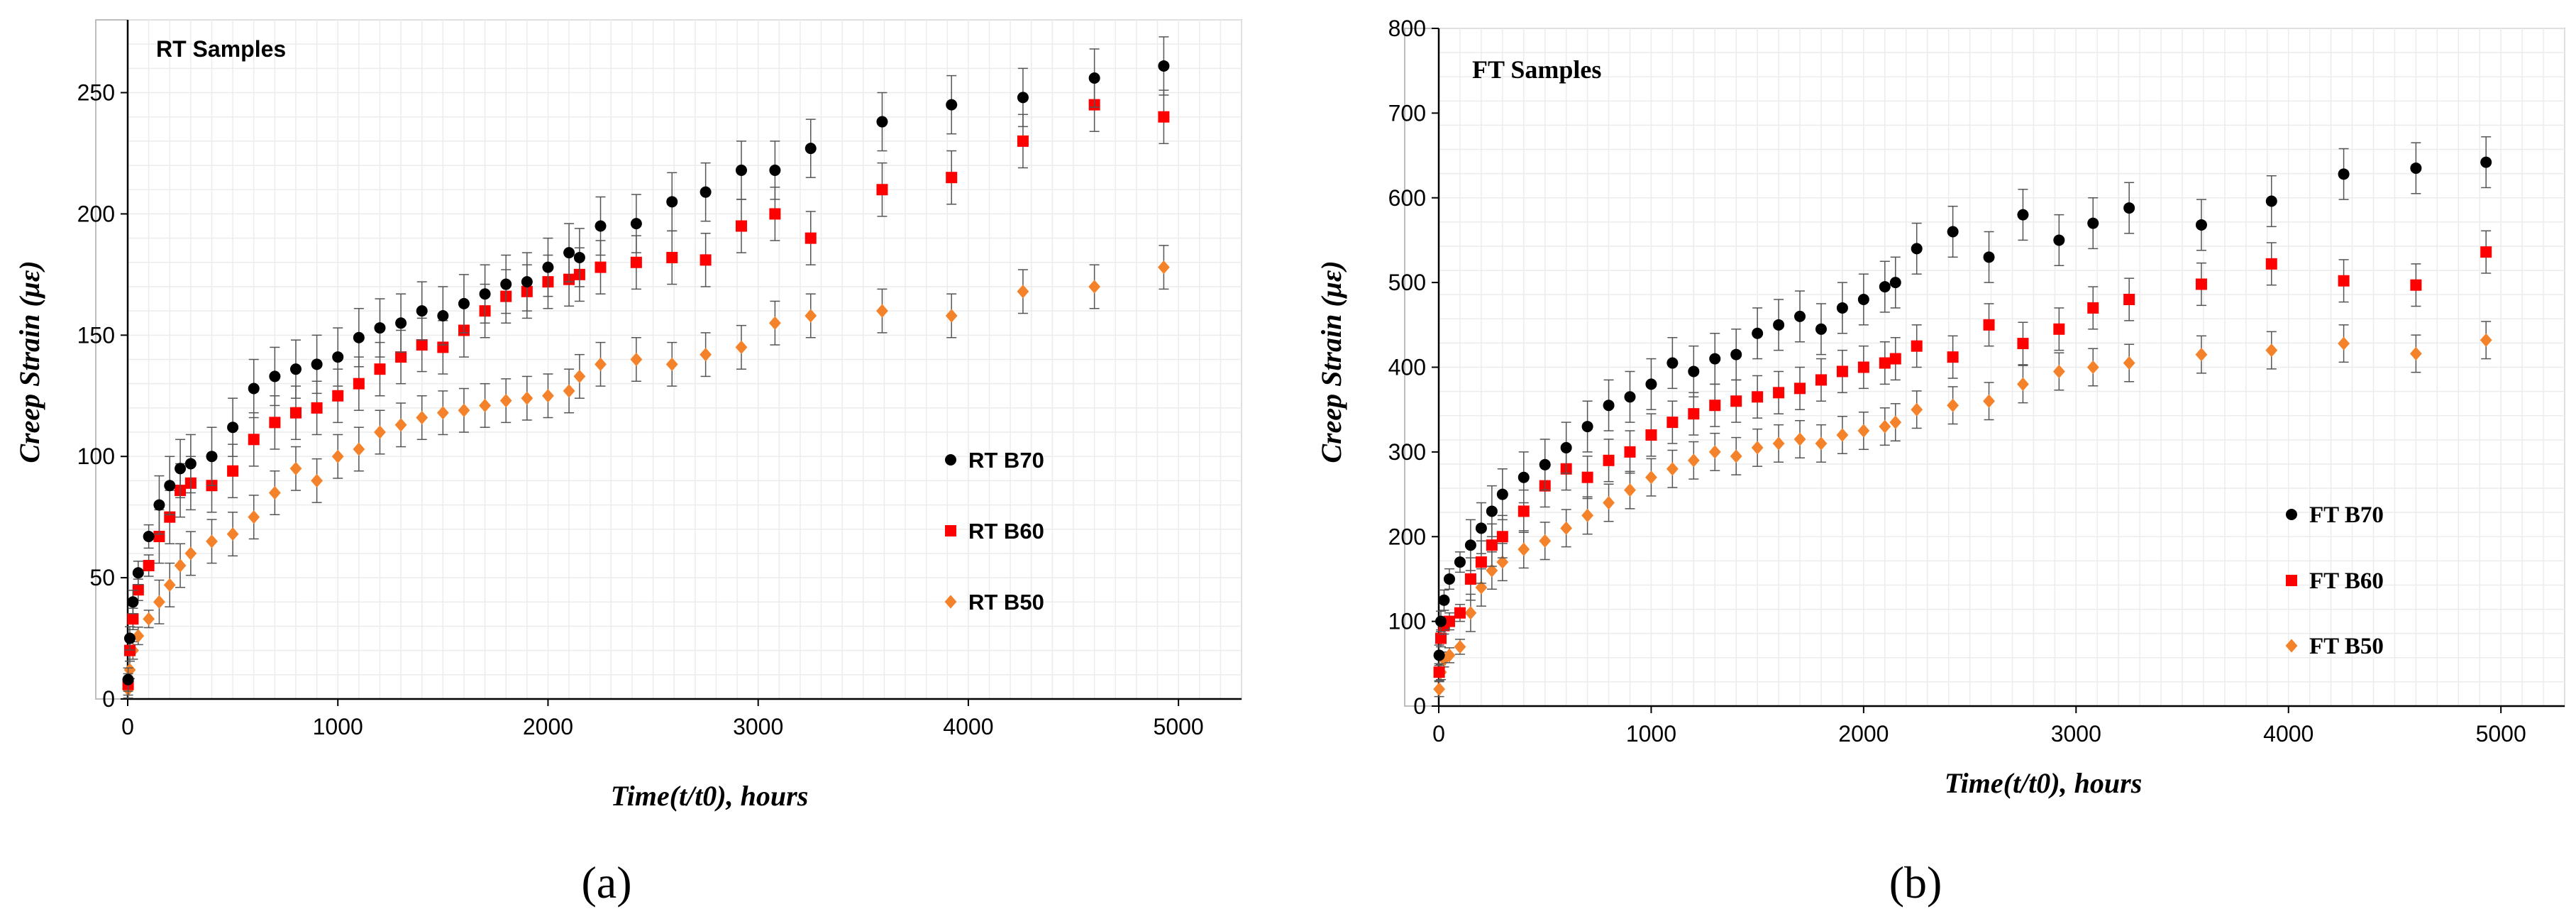 This screenshot has width=2576, height=914. I want to click on x-tick-label: 1000, so click(338, 726).